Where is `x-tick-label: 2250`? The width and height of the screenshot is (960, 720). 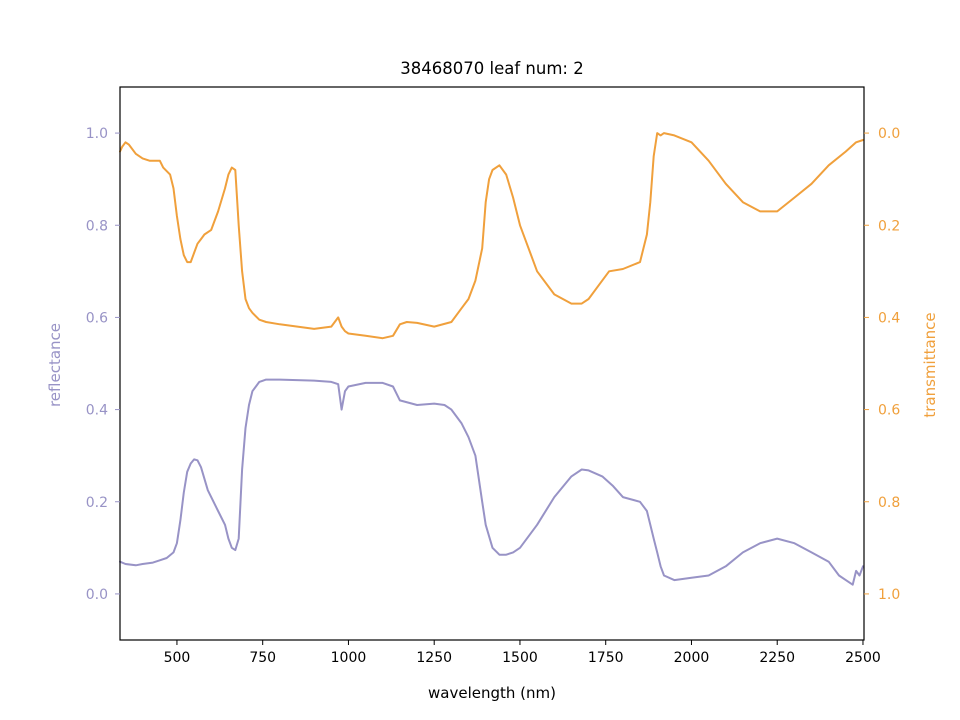 x-tick-label: 2250 is located at coordinates (777, 658).